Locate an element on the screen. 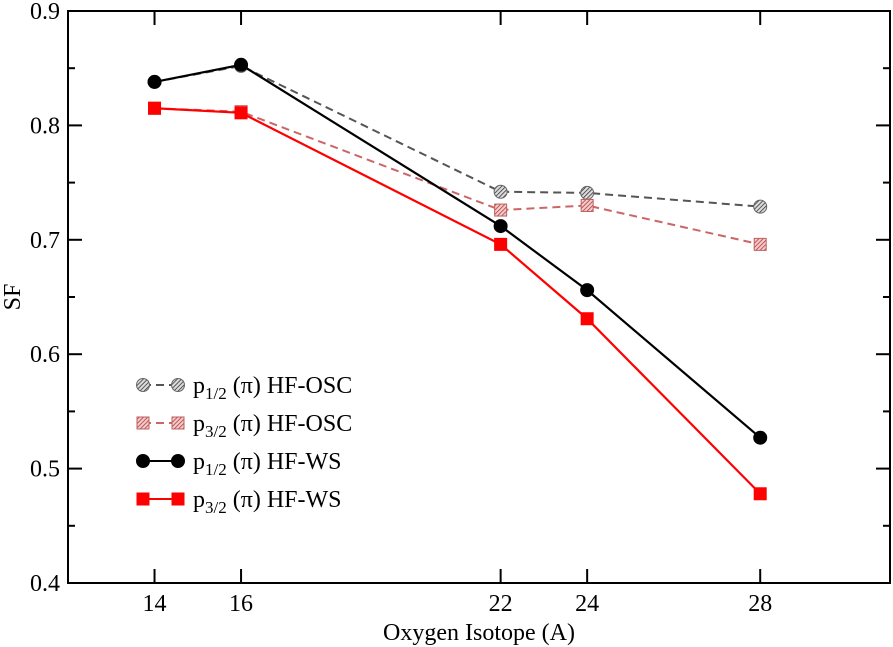 Image resolution: width=893 pixels, height=647 pixels. x-tick-label: 22 is located at coordinates (501, 604).